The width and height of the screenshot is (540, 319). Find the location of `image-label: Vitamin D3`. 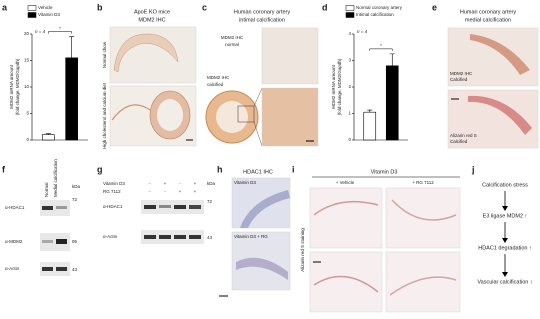

image-label: Vitamin D3 is located at coordinates (245, 182).